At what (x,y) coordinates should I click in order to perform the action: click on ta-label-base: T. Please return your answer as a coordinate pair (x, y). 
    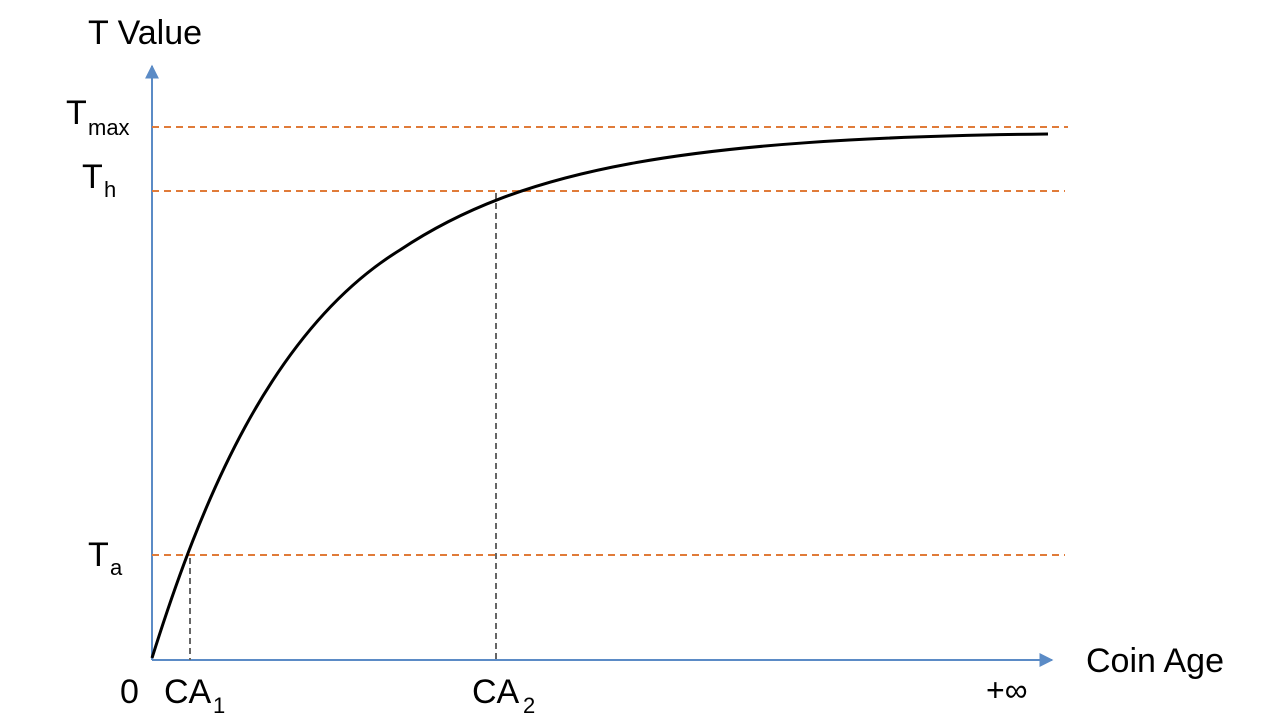
    Looking at the image, I should click on (98, 555).